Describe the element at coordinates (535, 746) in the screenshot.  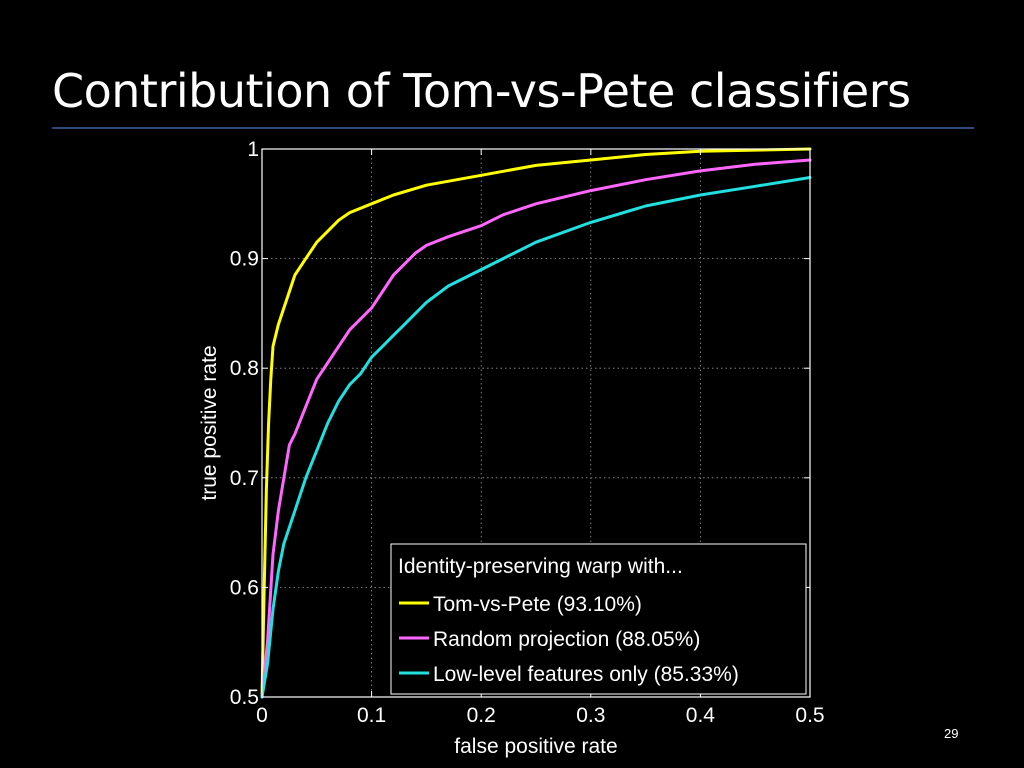
I see `x-axis-label: false positive rate` at that location.